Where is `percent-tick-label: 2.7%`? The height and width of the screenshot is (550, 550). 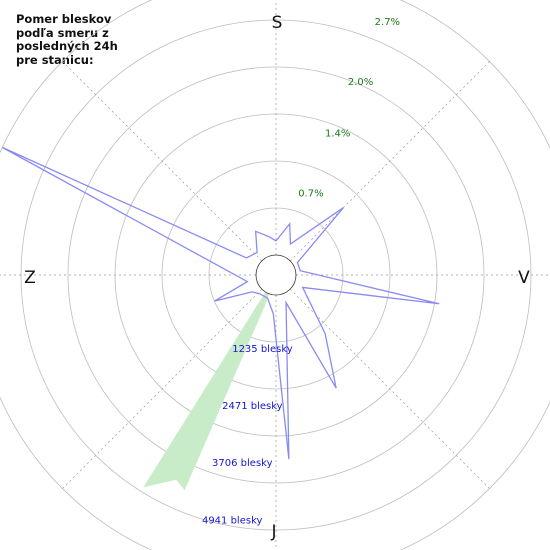
percent-tick-label: 2.7% is located at coordinates (387, 22).